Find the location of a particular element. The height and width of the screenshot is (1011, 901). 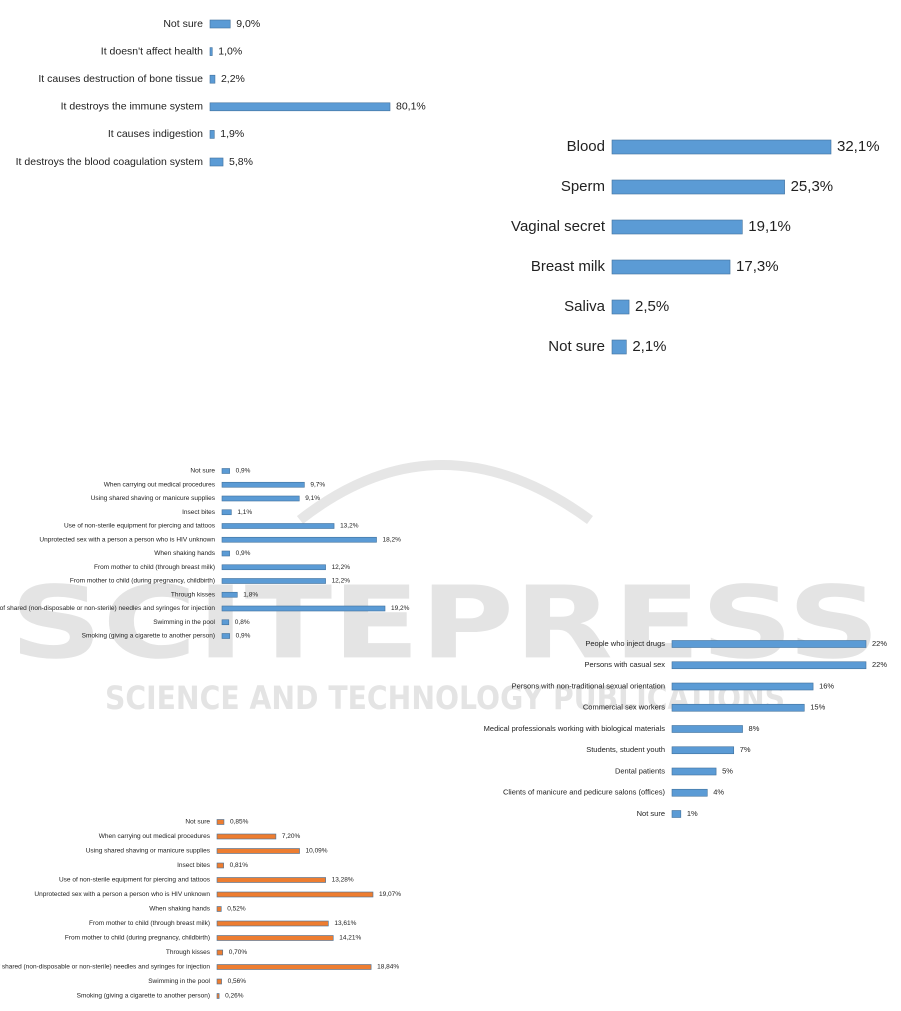

value-label: 22% is located at coordinates (879, 664).